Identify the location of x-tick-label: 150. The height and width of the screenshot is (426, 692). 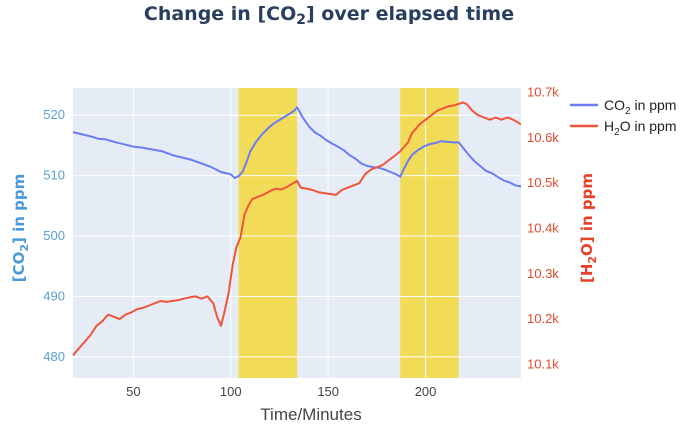
(328, 391).